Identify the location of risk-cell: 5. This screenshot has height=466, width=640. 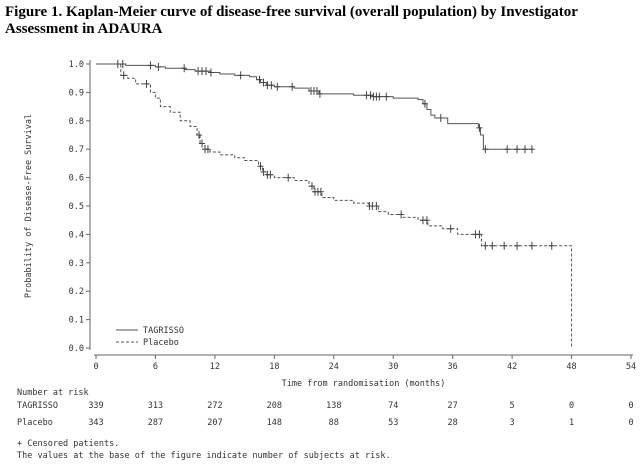
(512, 406).